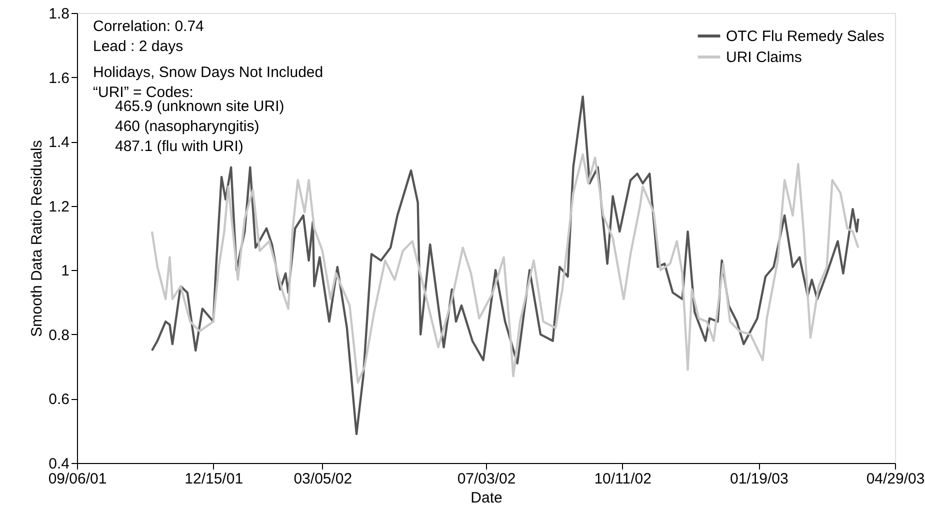 This screenshot has width=925, height=527. What do you see at coordinates (59, 78) in the screenshot?
I see `y-tick-label: 1.6` at bounding box center [59, 78].